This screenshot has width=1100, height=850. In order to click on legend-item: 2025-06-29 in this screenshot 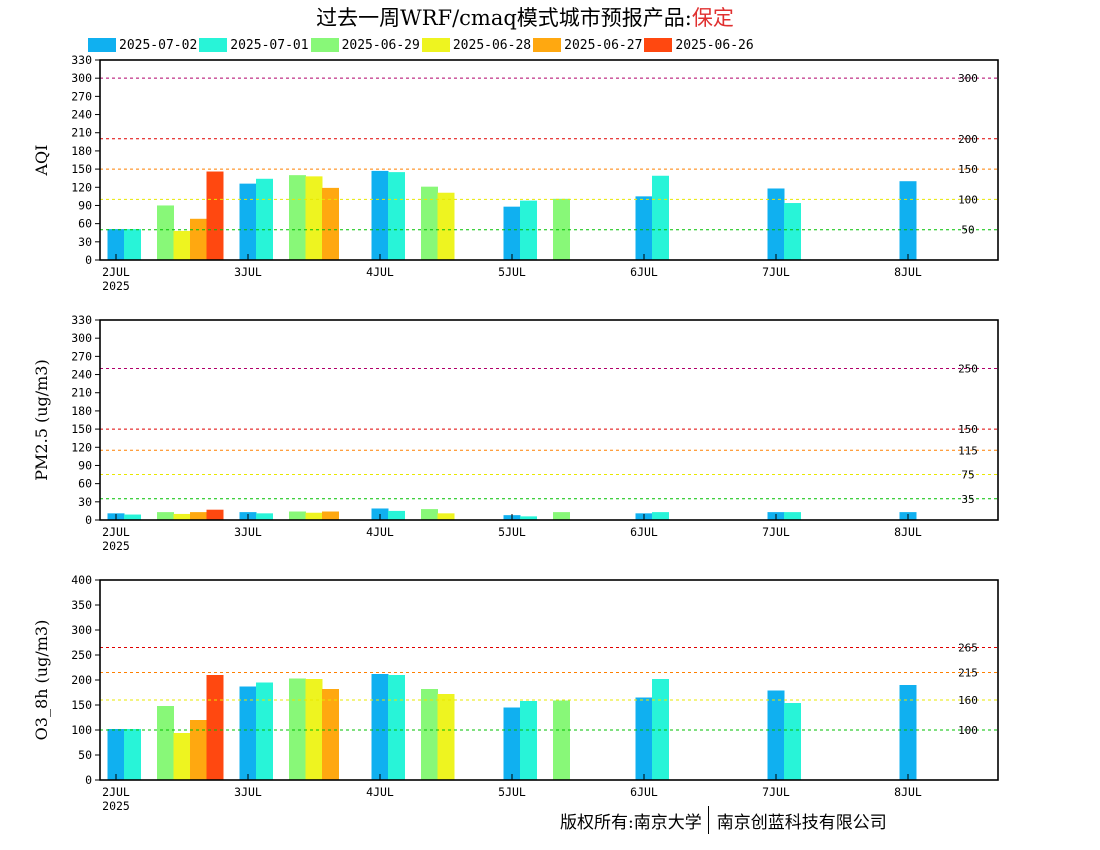, I will do `click(365, 45)`.